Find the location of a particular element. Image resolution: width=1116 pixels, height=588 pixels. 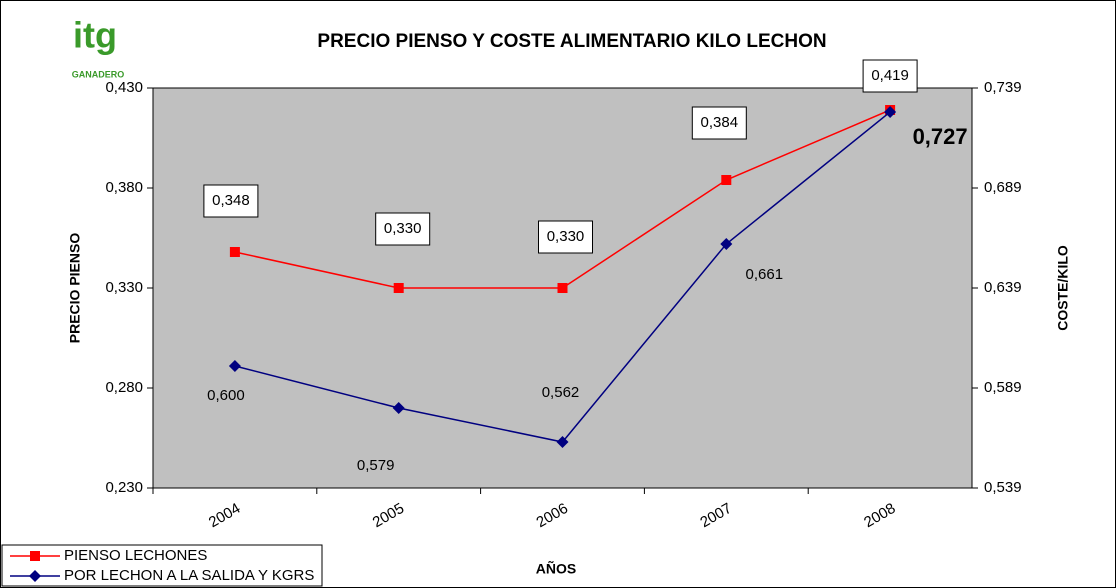

y-tick-label: 0,280 is located at coordinates (124, 387).